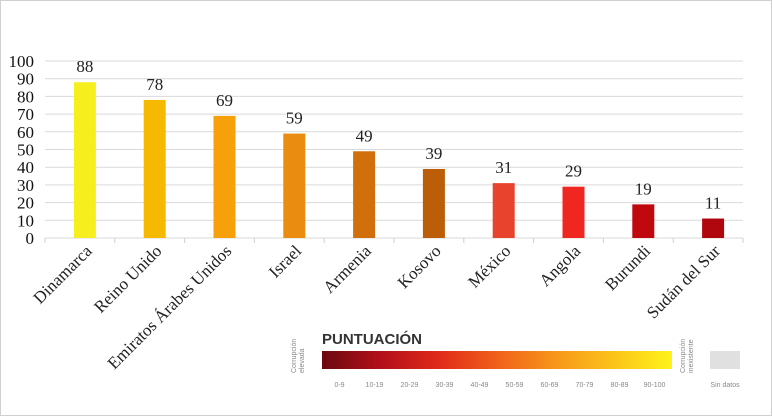 This screenshot has height=416, width=772. What do you see at coordinates (84, 66) in the screenshot?
I see `value-label: 88` at bounding box center [84, 66].